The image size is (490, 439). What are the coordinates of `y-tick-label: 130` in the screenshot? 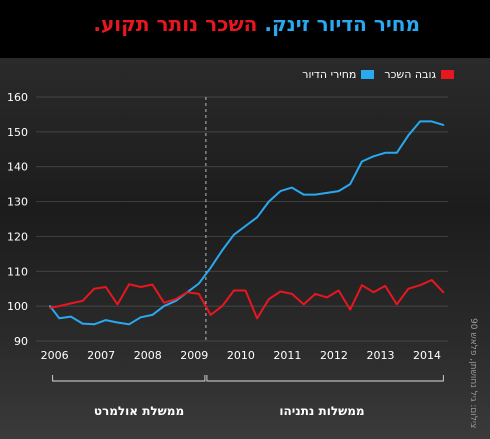 It's located at (17, 202).